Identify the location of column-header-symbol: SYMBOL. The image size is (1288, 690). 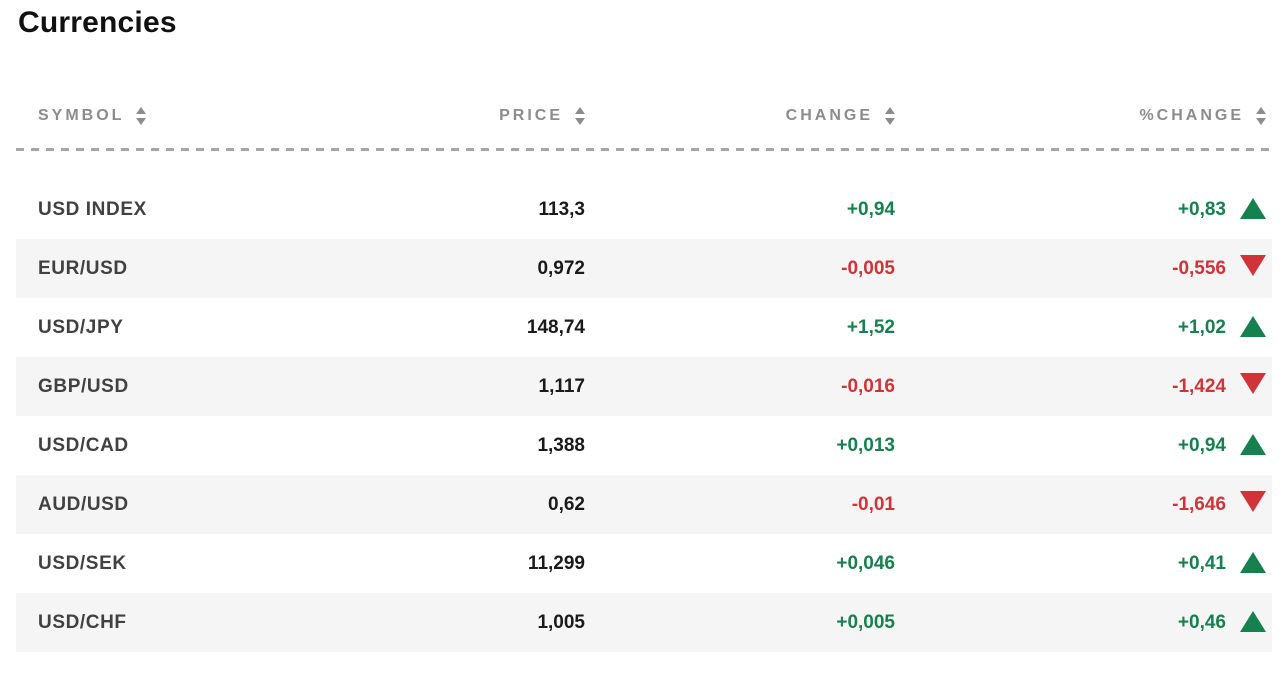
(192, 116).